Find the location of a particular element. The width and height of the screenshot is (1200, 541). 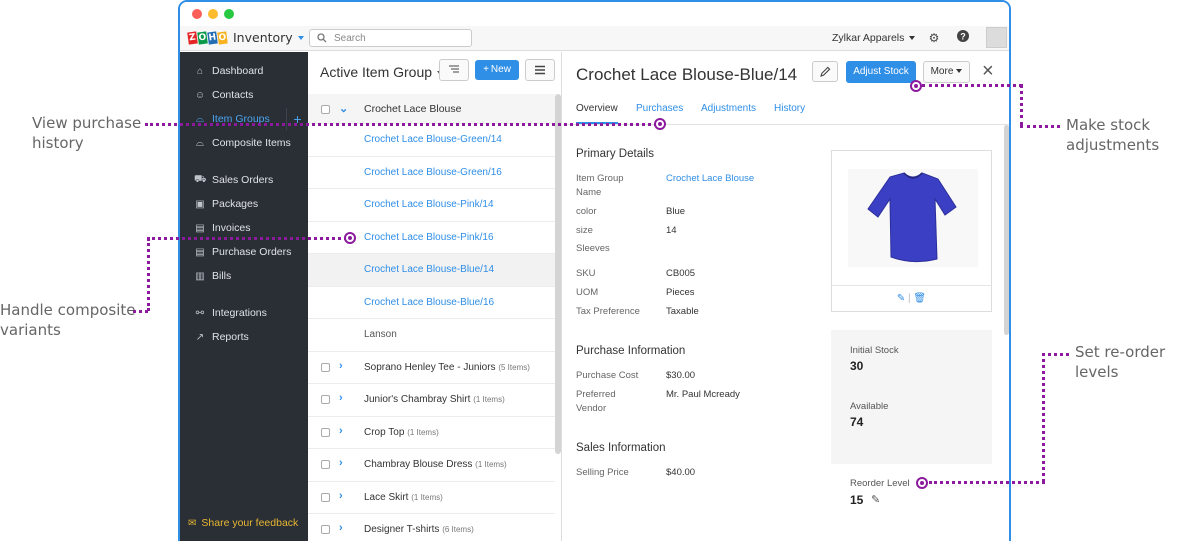

item-group-name: Lace Skirt is located at coordinates (386, 497).